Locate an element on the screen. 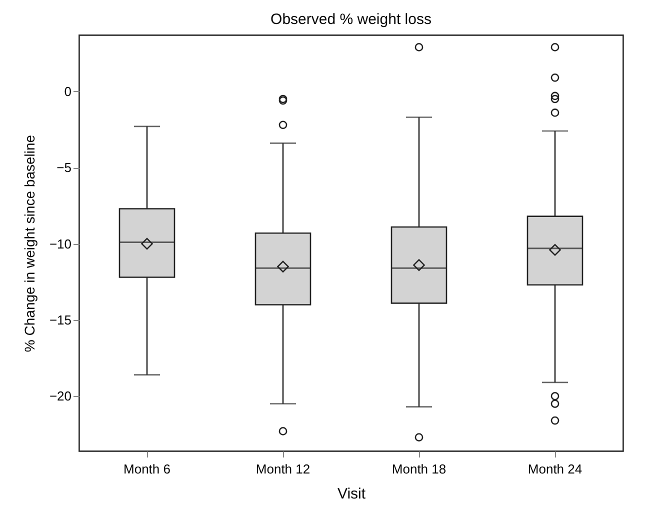 This screenshot has height=513, width=645. x-tick-label: Month 12 is located at coordinates (283, 469).